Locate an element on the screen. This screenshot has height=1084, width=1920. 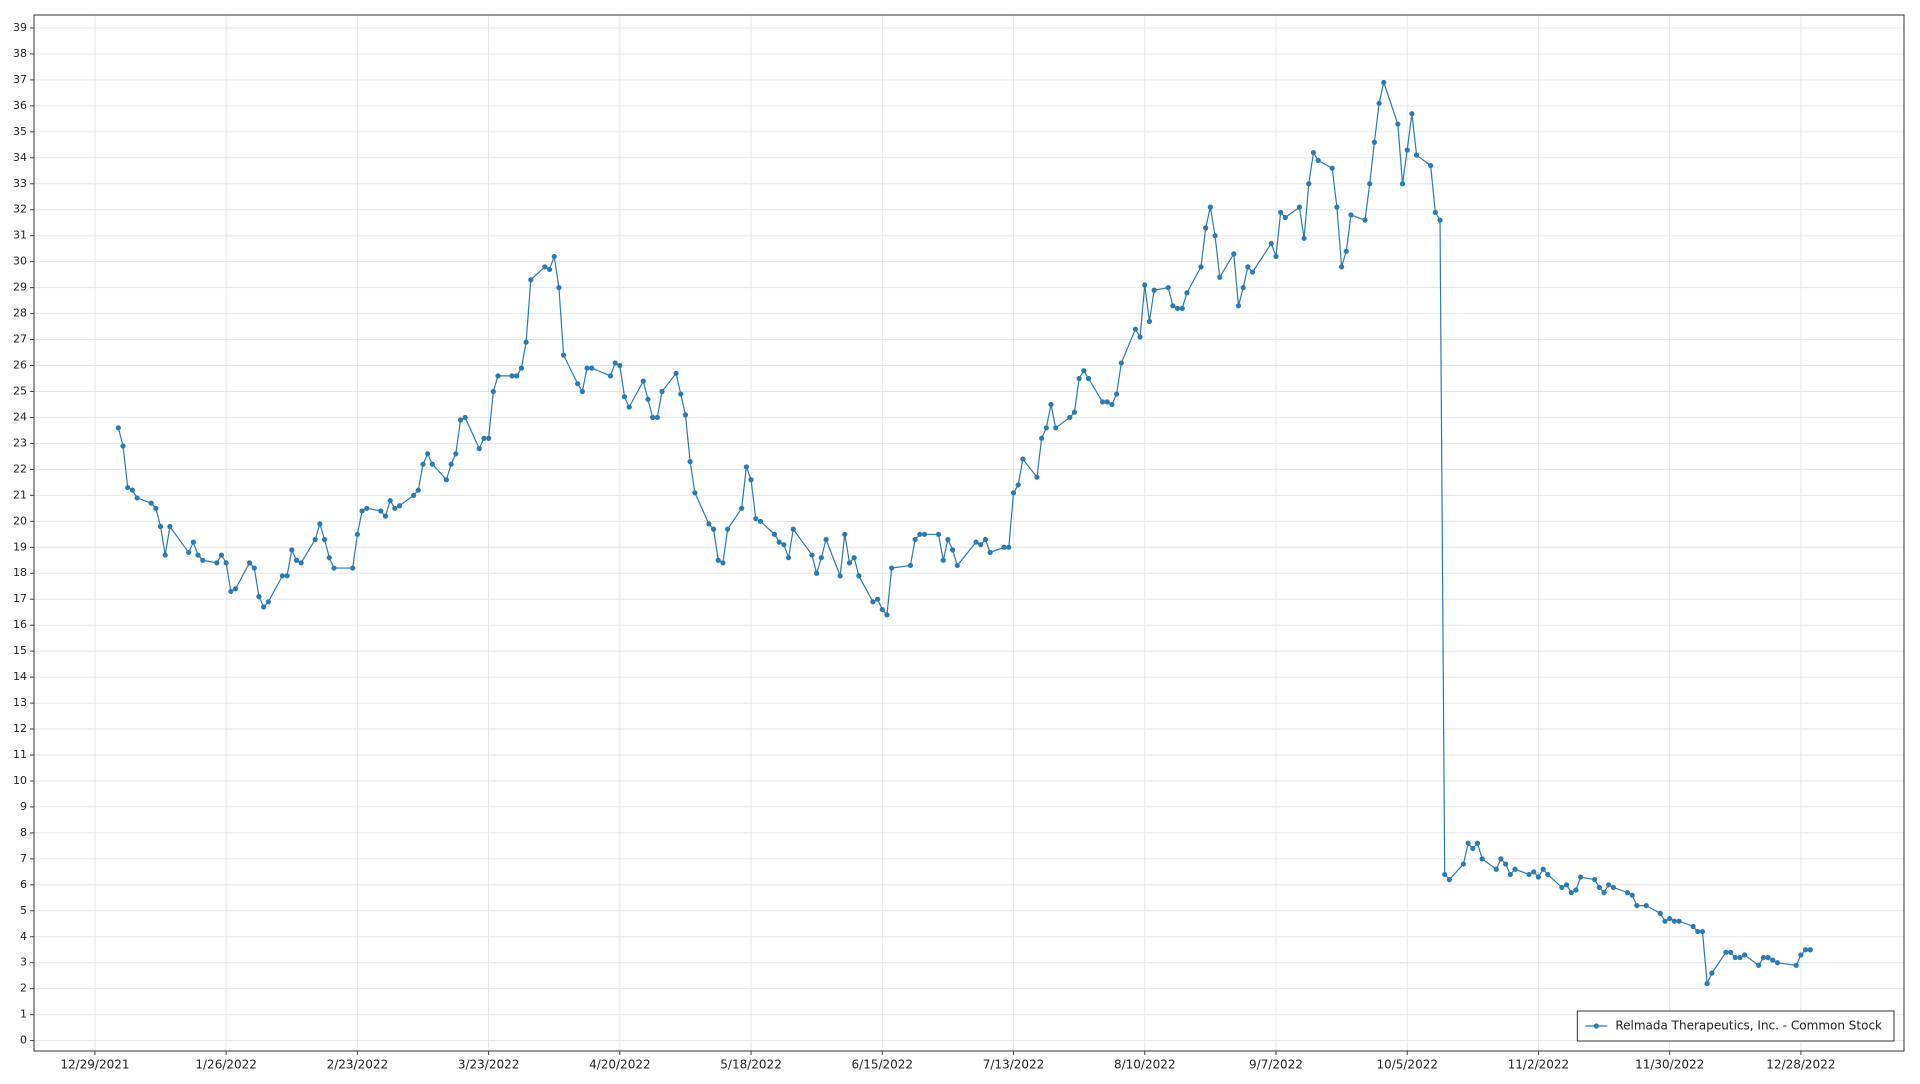
y-tick-label: 24 is located at coordinates (20, 416).